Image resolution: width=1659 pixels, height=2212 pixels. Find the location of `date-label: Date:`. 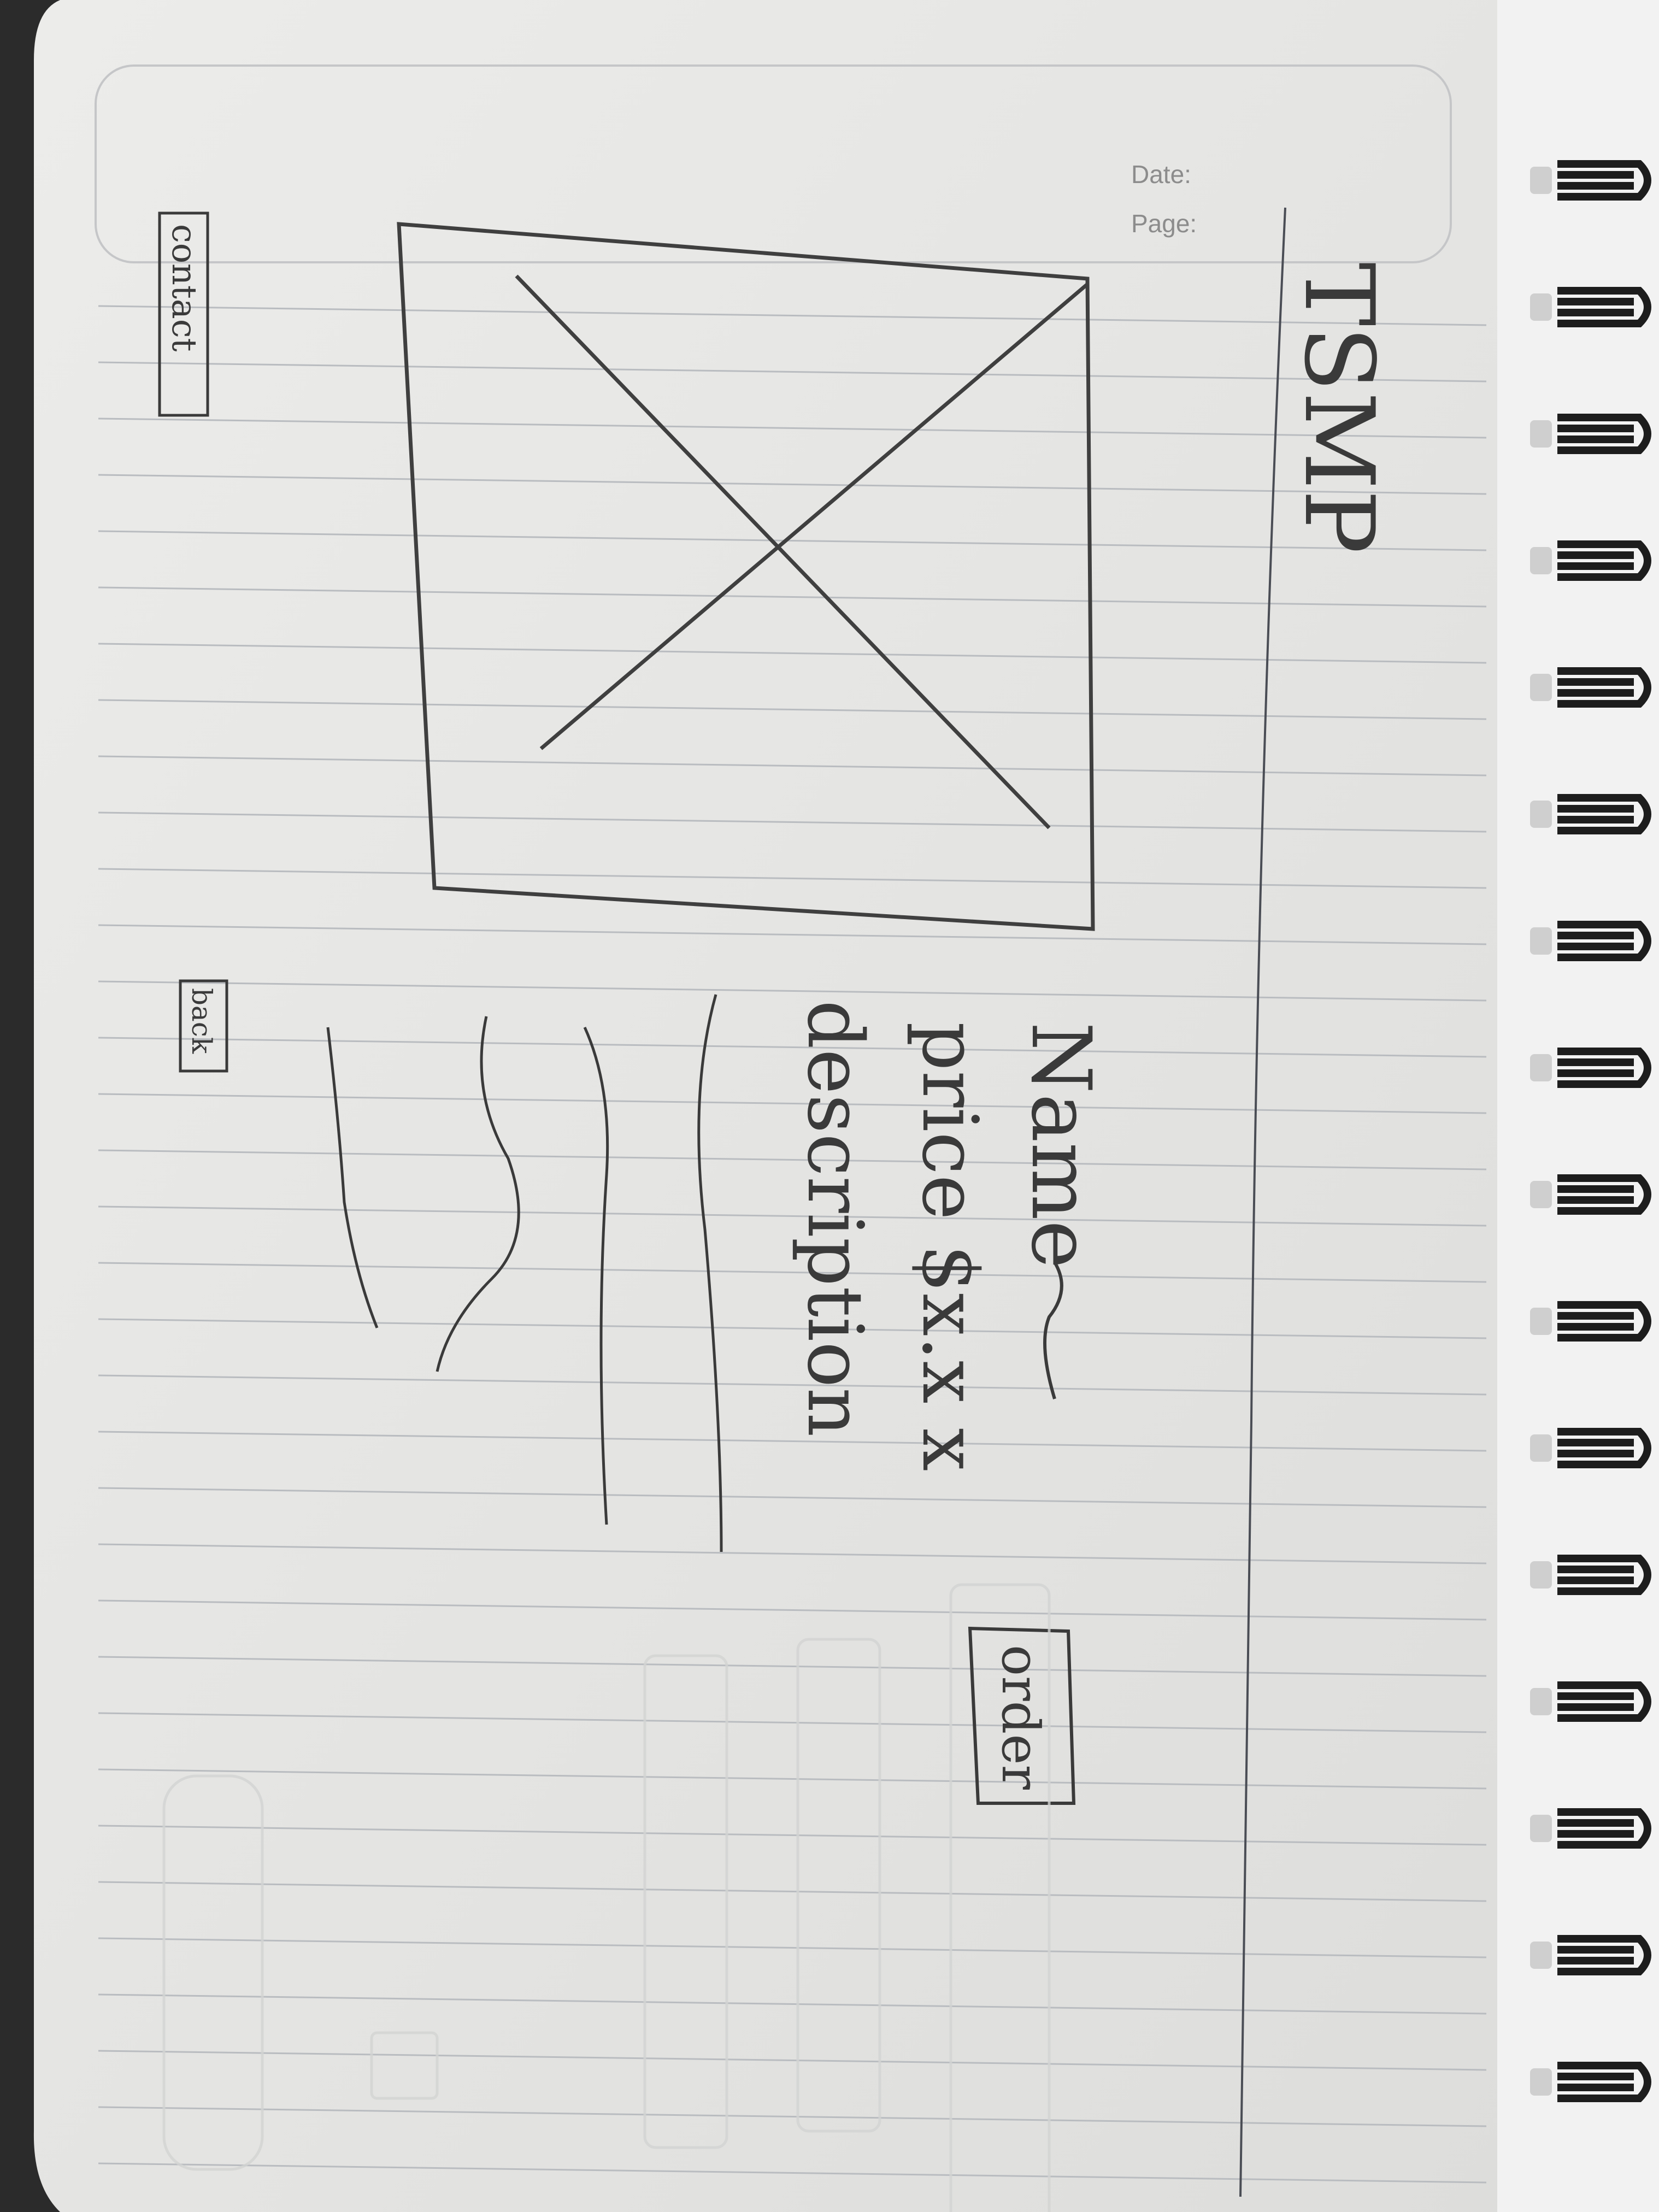

date-label: Date: is located at coordinates (1161, 174).